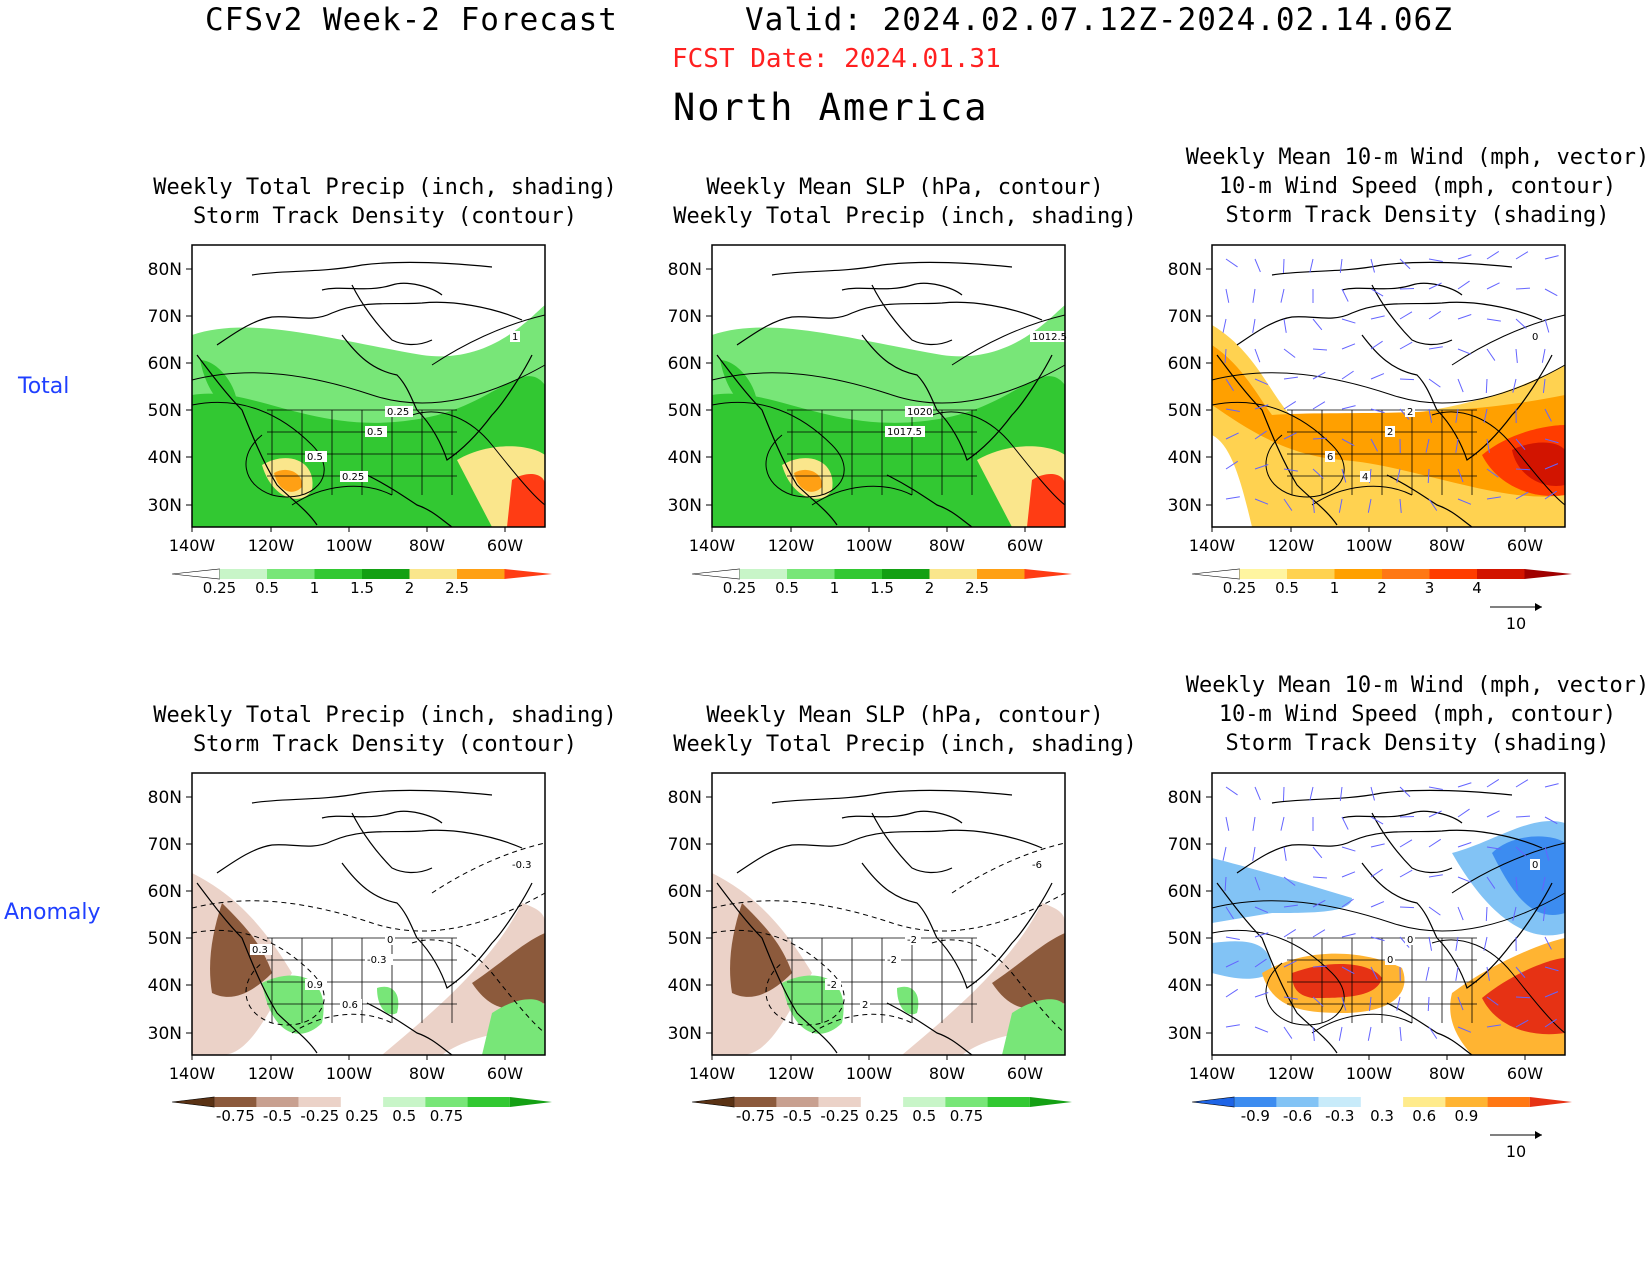 Image resolution: width=1650 pixels, height=1275 pixels. I want to click on contour-label: 0.3, so click(260, 950).